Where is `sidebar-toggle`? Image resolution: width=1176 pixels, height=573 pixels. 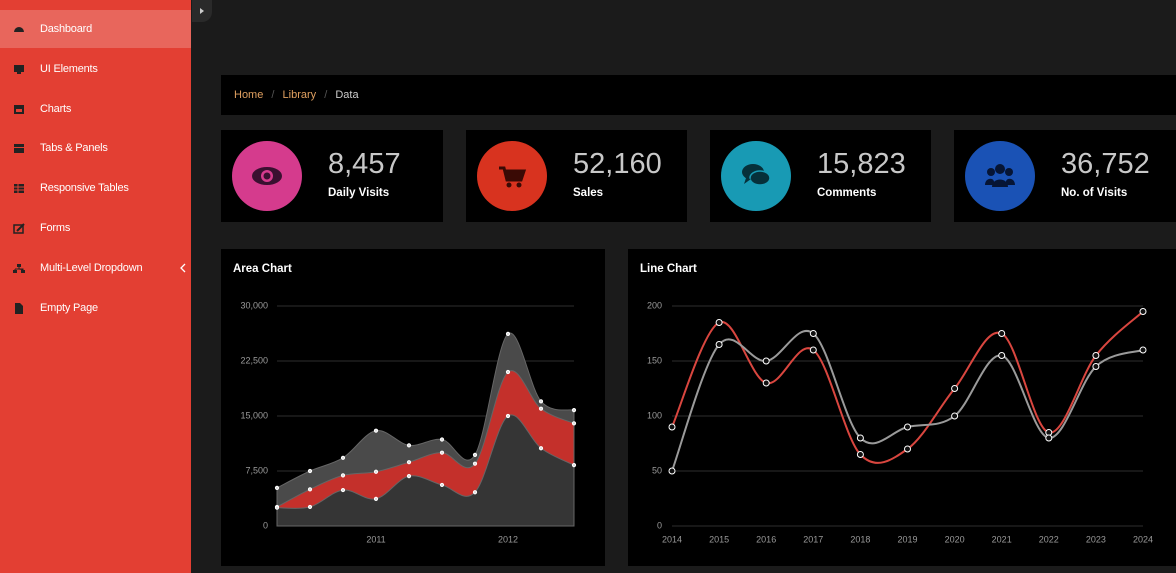 sidebar-toggle is located at coordinates (202, 11).